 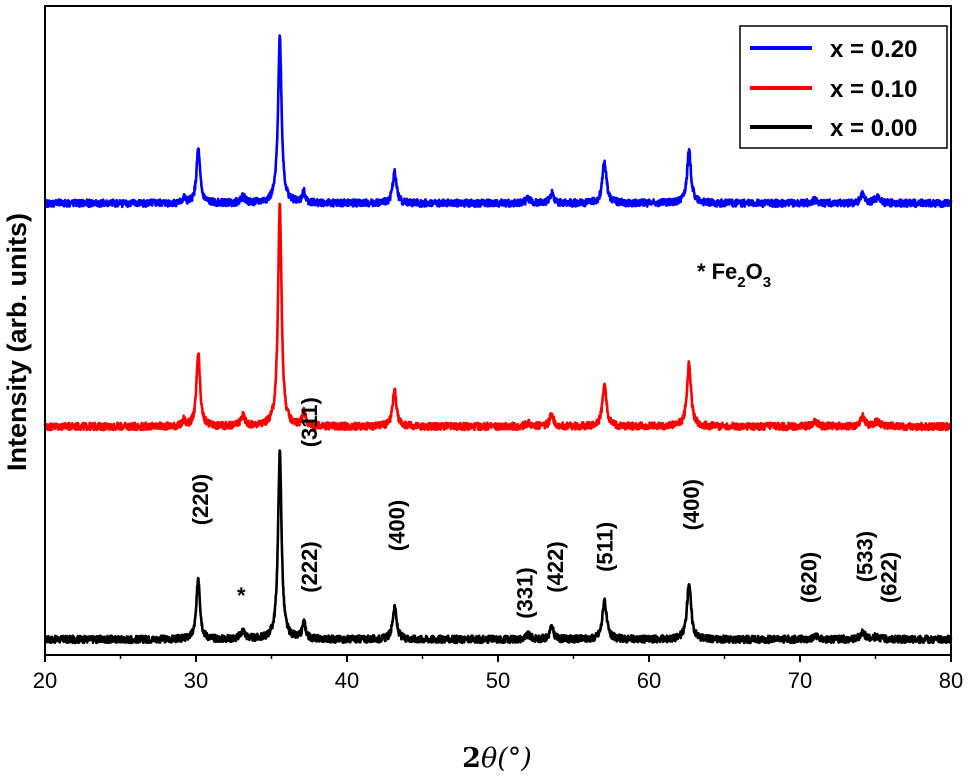 I want to click on x-axis-title: 2θ(°), so click(x=497, y=758).